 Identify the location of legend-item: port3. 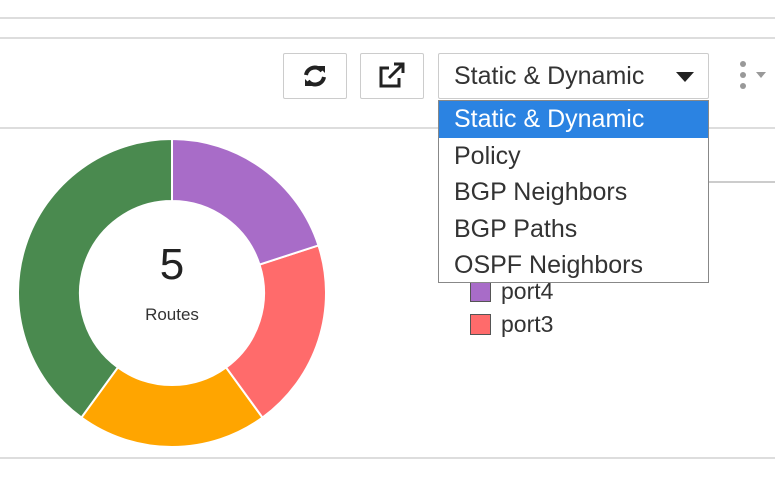
(511, 324).